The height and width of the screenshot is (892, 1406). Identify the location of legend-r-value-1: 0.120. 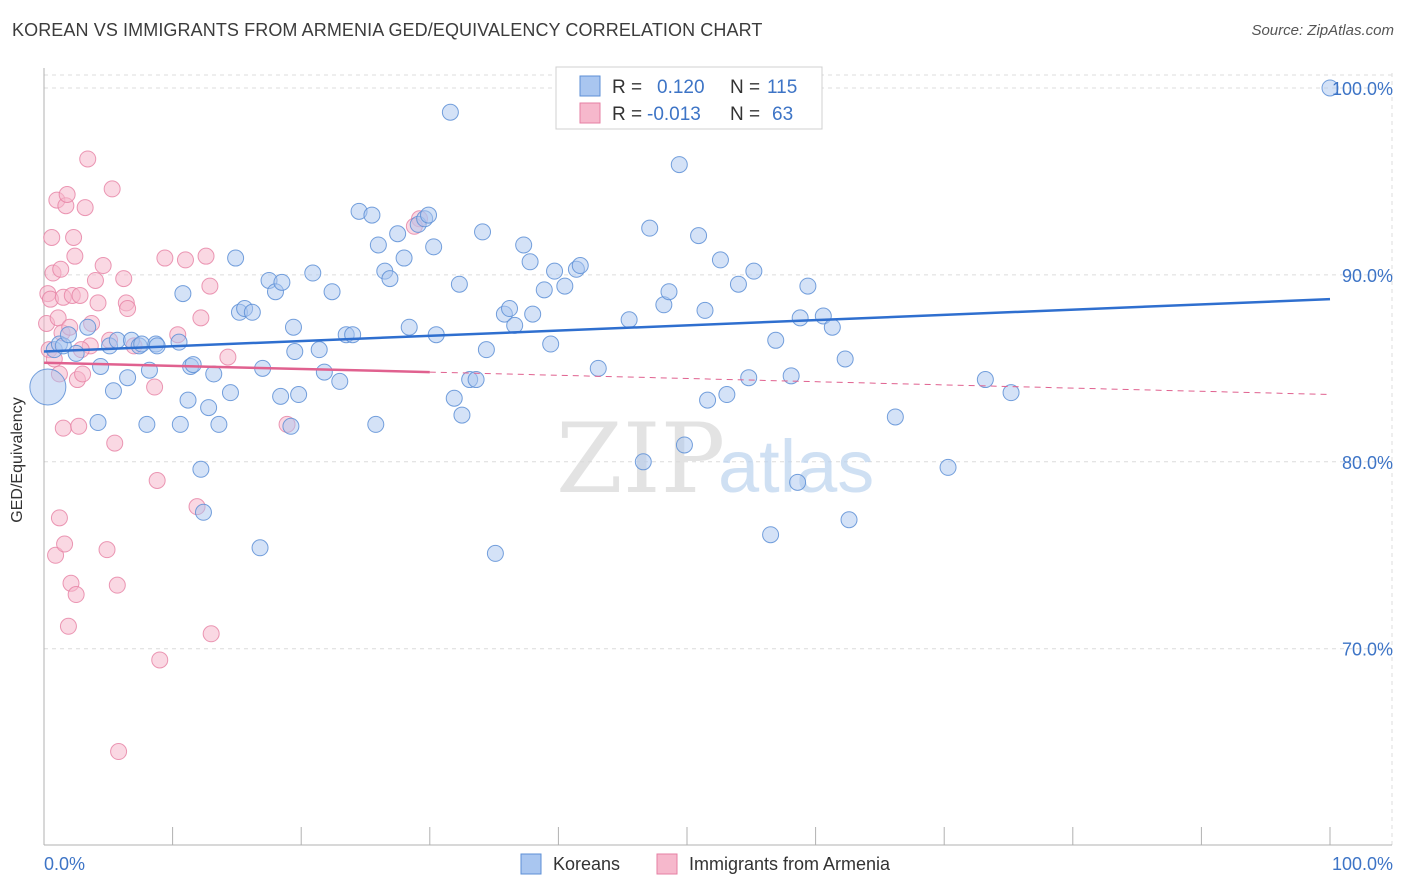
(681, 87).